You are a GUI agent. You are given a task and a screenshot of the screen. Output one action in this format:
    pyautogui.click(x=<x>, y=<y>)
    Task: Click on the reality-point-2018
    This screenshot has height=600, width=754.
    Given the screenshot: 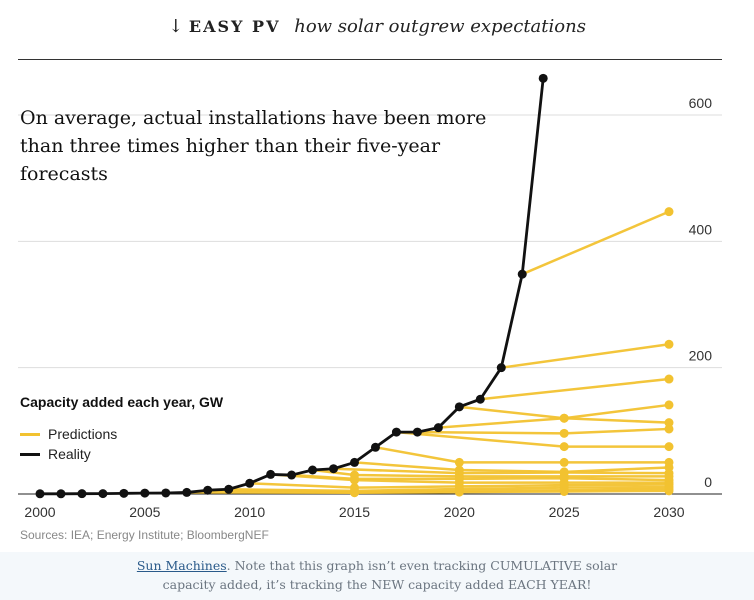 What is the action you would take?
    pyautogui.click(x=417, y=432)
    